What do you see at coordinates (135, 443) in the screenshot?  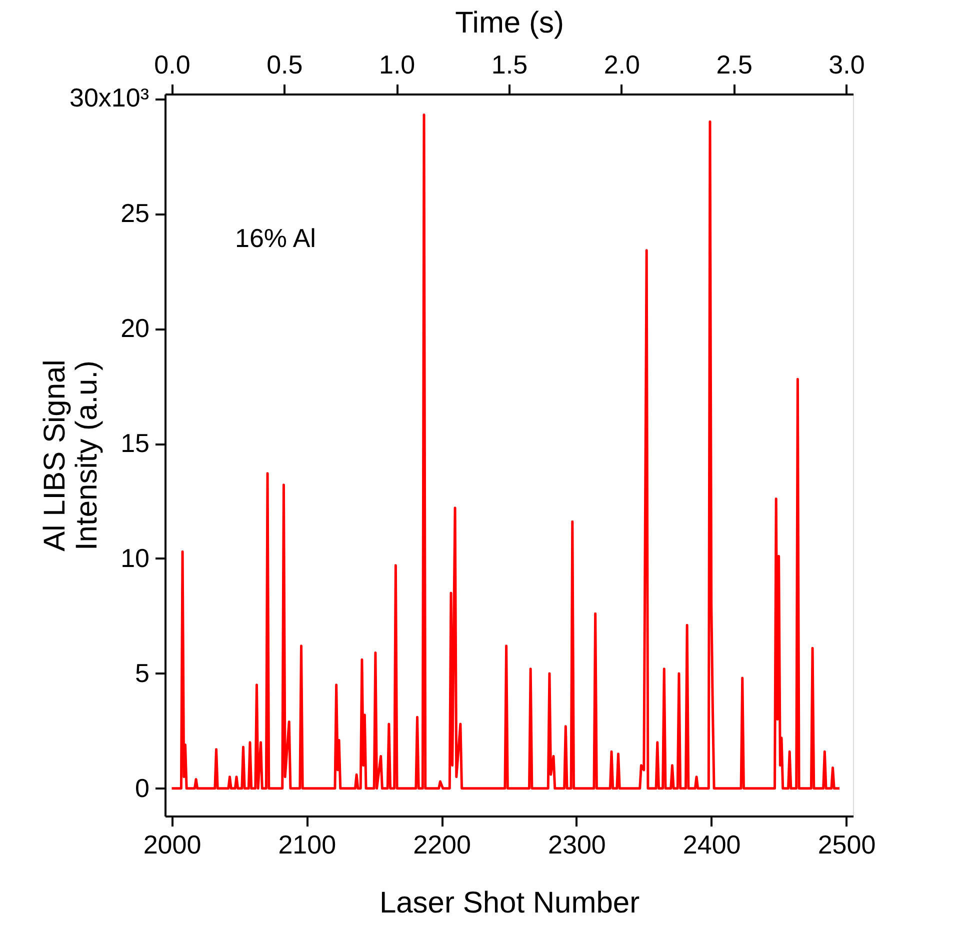 I see `y-tick-label: 15` at bounding box center [135, 443].